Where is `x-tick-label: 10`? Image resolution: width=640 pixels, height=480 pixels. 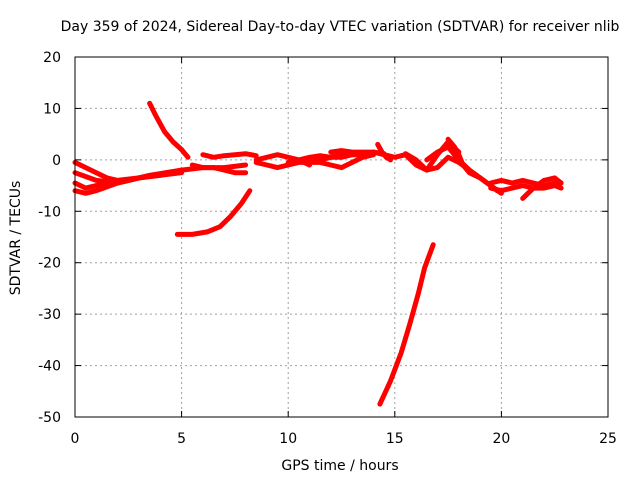 x-tick-label: 10 is located at coordinates (288, 439).